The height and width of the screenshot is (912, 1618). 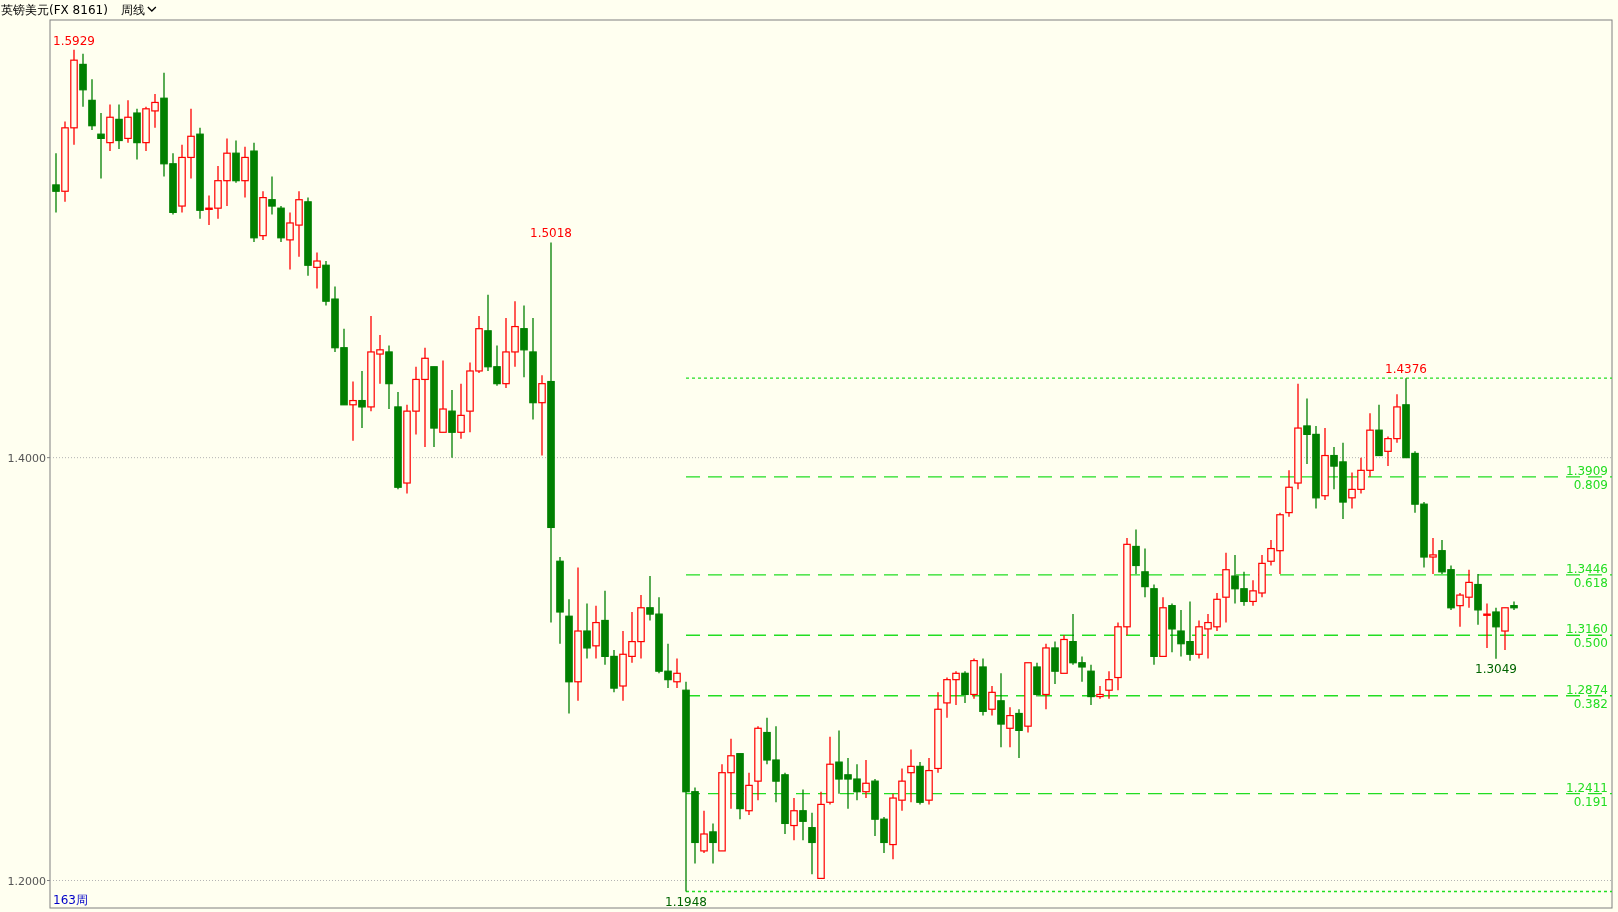 What do you see at coordinates (1406, 369) in the screenshot?
I see `annotation: 1.4376` at bounding box center [1406, 369].